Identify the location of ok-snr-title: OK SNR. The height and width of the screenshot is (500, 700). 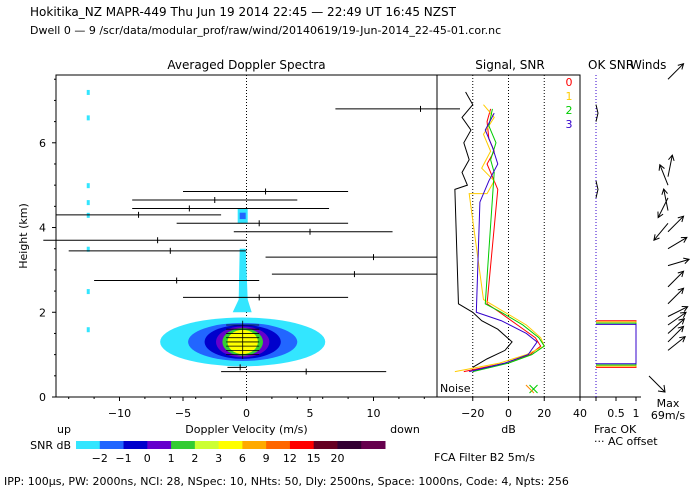
(611, 65).